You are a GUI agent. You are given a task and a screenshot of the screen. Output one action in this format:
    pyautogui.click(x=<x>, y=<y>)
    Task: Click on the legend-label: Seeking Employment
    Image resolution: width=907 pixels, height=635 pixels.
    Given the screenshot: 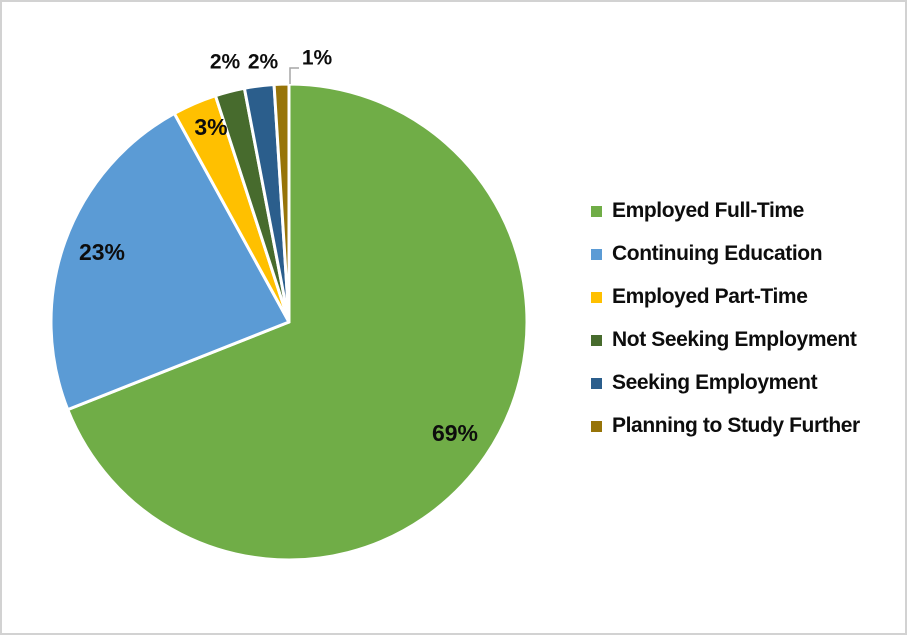 What is the action you would take?
    pyautogui.click(x=715, y=382)
    